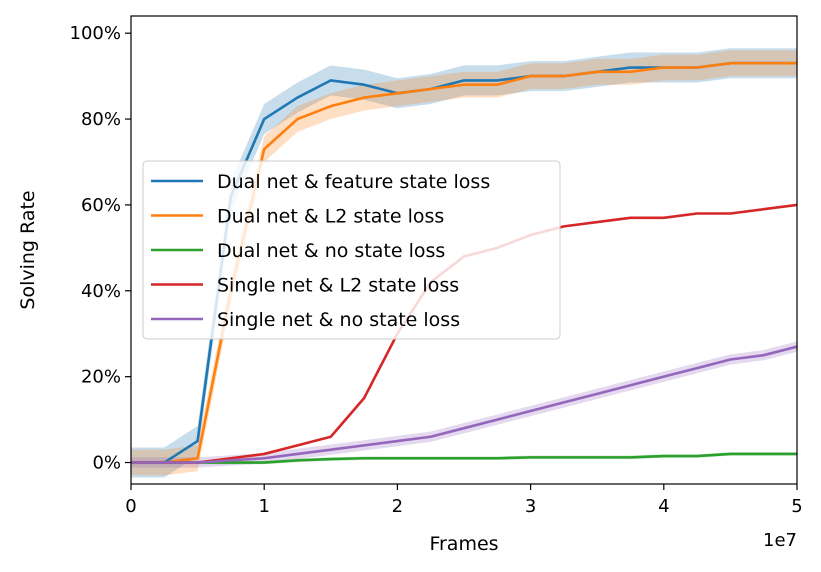 Image resolution: width=821 pixels, height=572 pixels. What do you see at coordinates (101, 205) in the screenshot?
I see `y-tick-label: 60%` at bounding box center [101, 205].